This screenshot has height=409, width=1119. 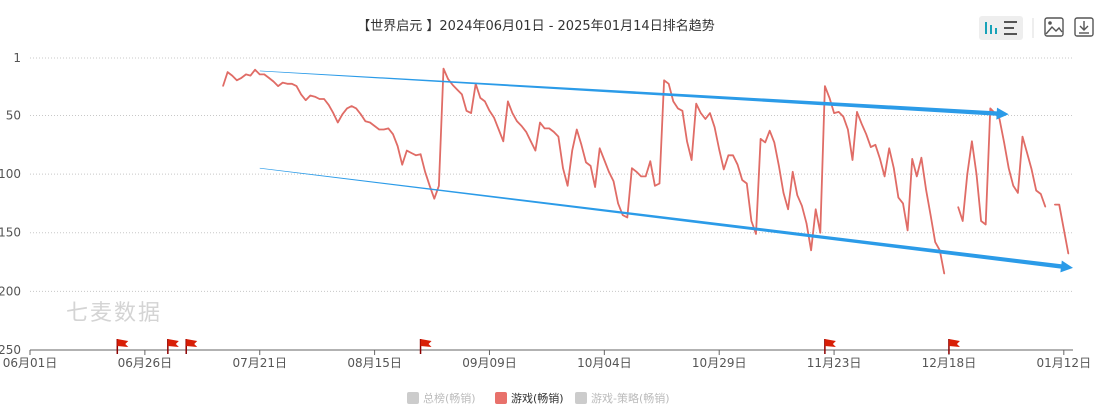 I want to click on x-tick-label: 12月18日, so click(x=949, y=363).